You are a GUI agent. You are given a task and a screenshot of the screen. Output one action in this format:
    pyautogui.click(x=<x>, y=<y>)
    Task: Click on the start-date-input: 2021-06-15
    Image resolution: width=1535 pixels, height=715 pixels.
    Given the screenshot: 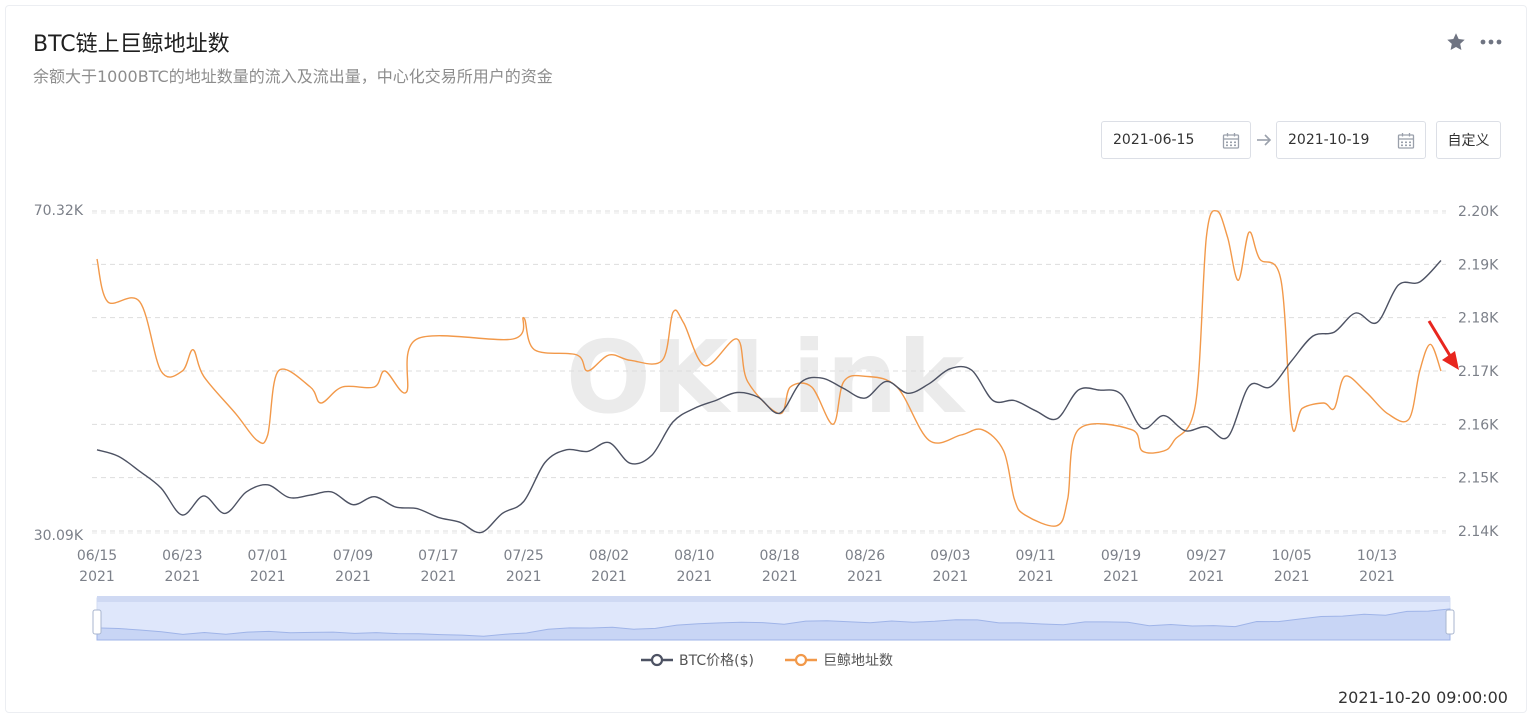 What is the action you would take?
    pyautogui.click(x=1176, y=140)
    